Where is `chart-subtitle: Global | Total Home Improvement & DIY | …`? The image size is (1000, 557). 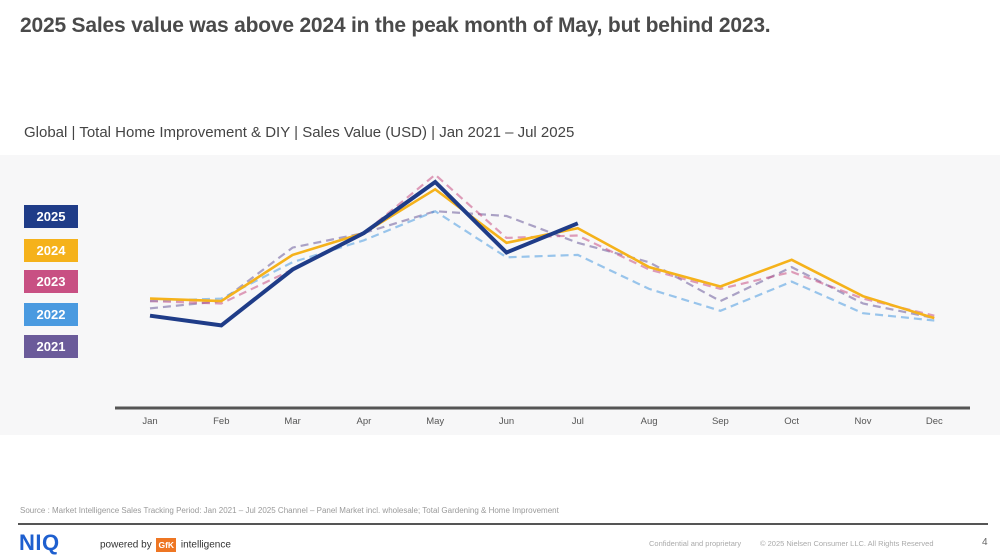
chart-subtitle: Global | Total Home Improvement & DIY | … is located at coordinates (299, 132).